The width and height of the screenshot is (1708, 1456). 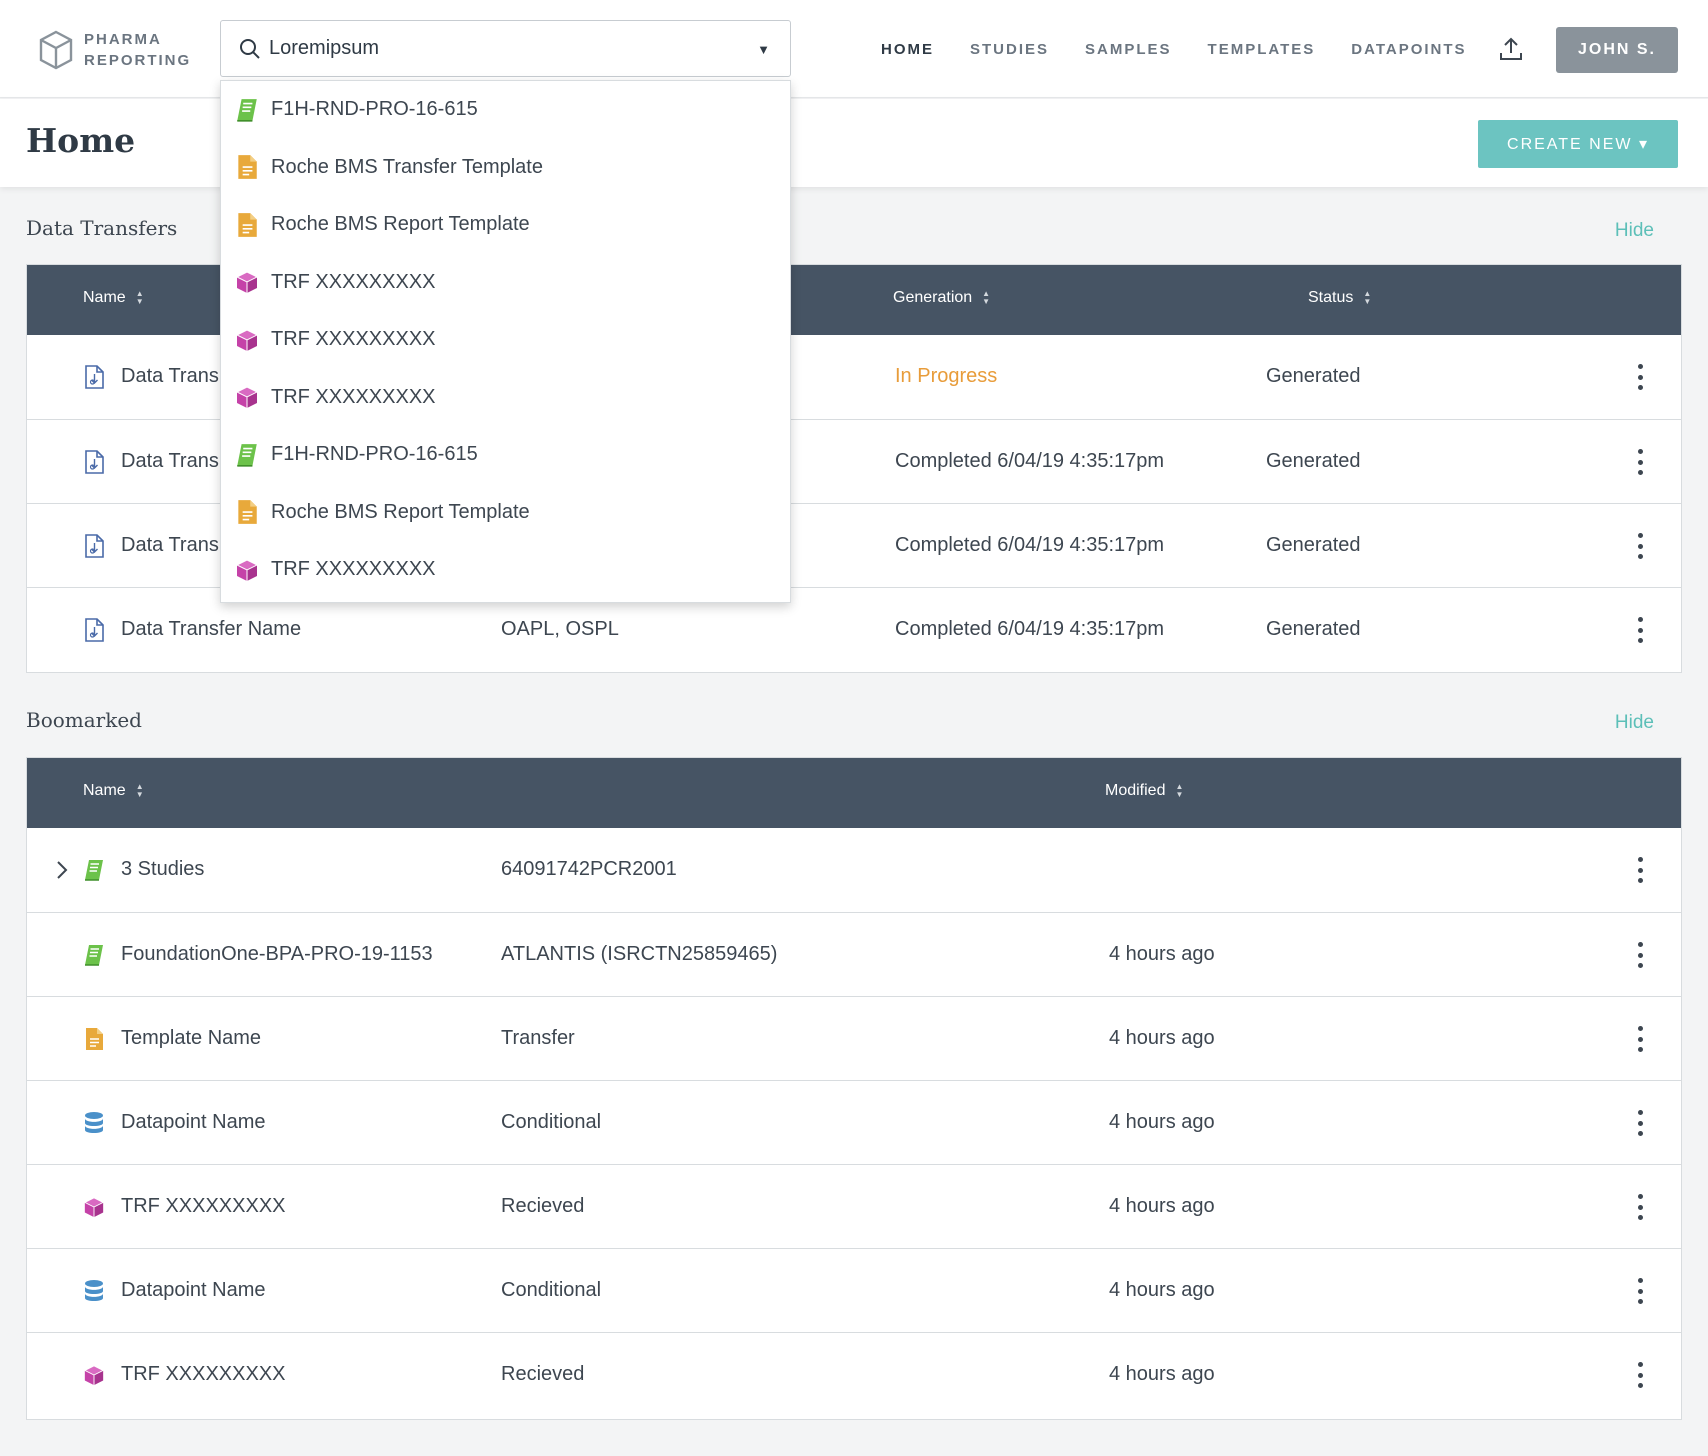 I want to click on row-detail: 64091742PCR2001, so click(x=589, y=869).